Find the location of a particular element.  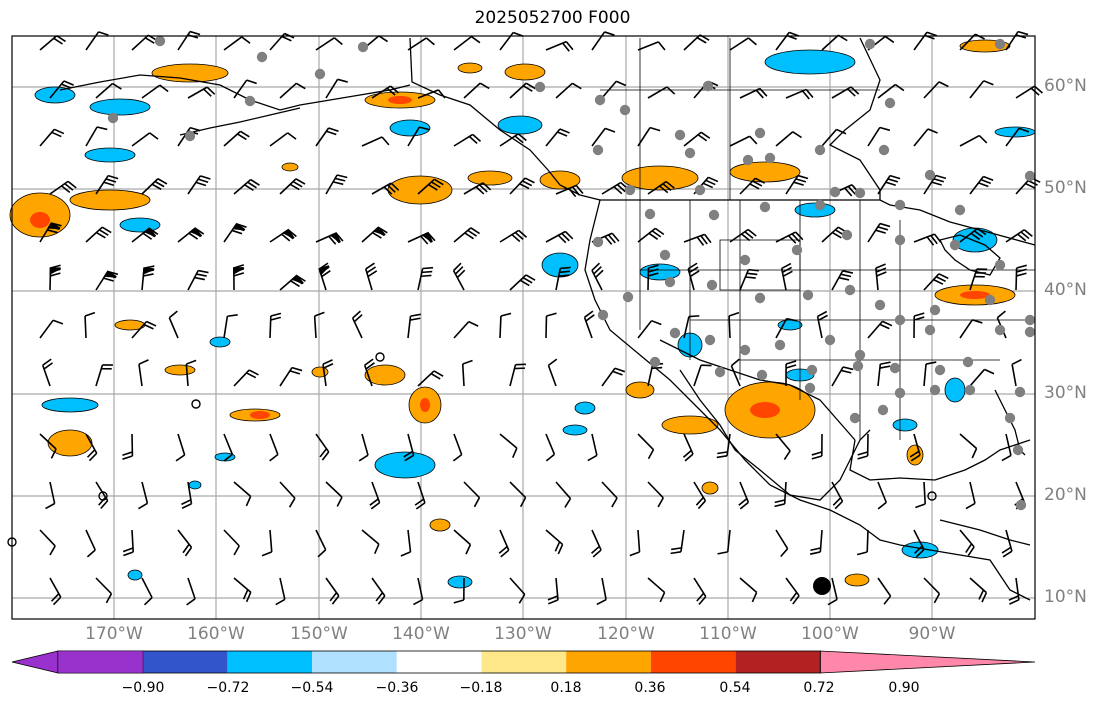

lon-label-120w: 120°W is located at coordinates (626, 634).